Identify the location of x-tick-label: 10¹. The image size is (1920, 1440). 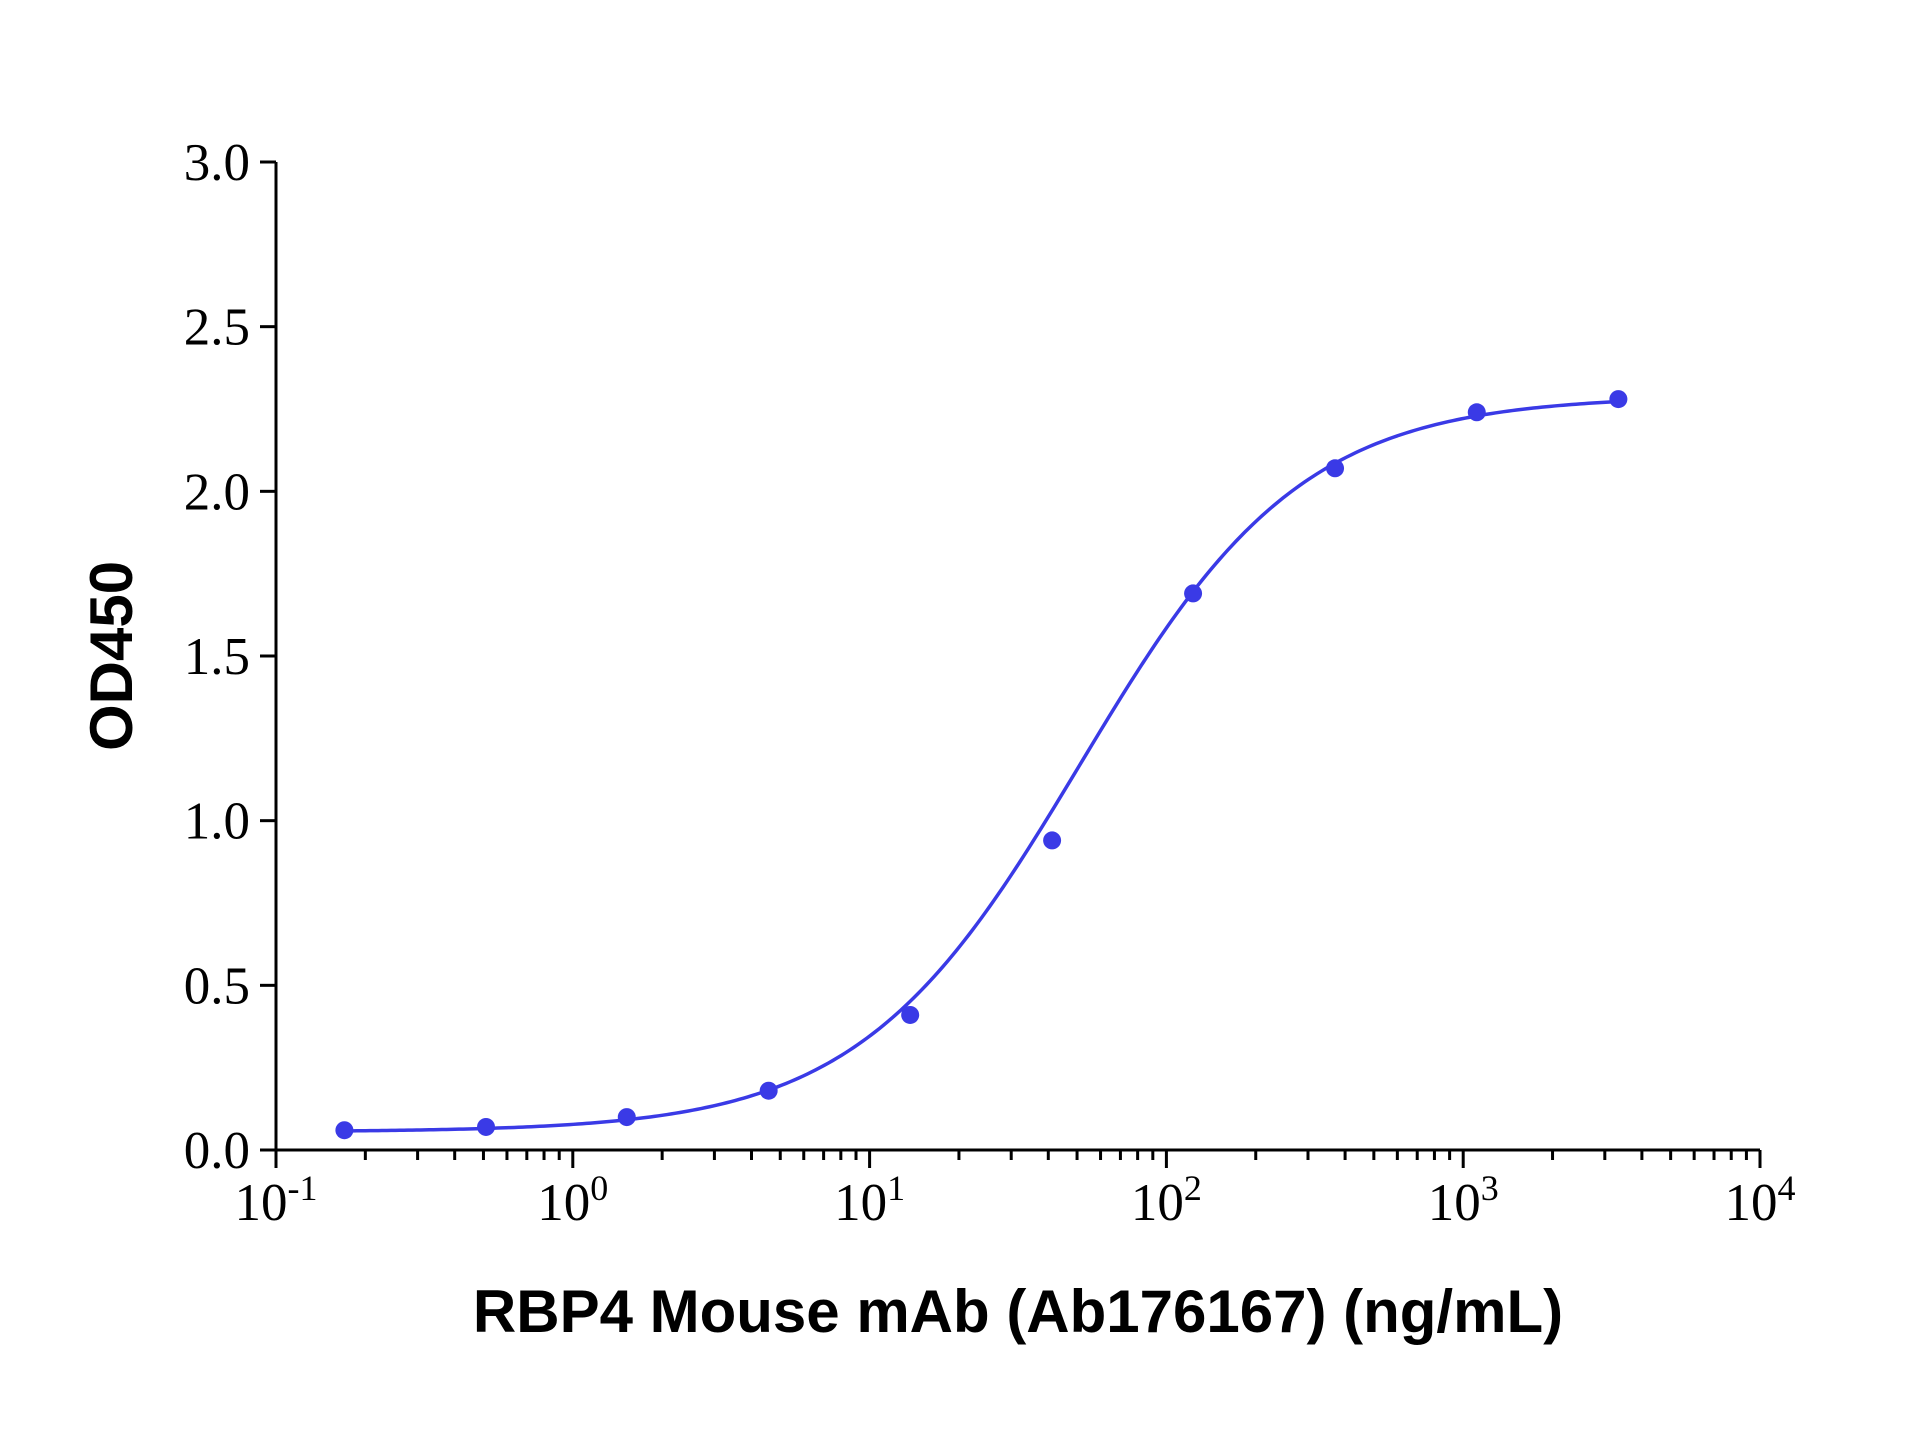
(869, 1200).